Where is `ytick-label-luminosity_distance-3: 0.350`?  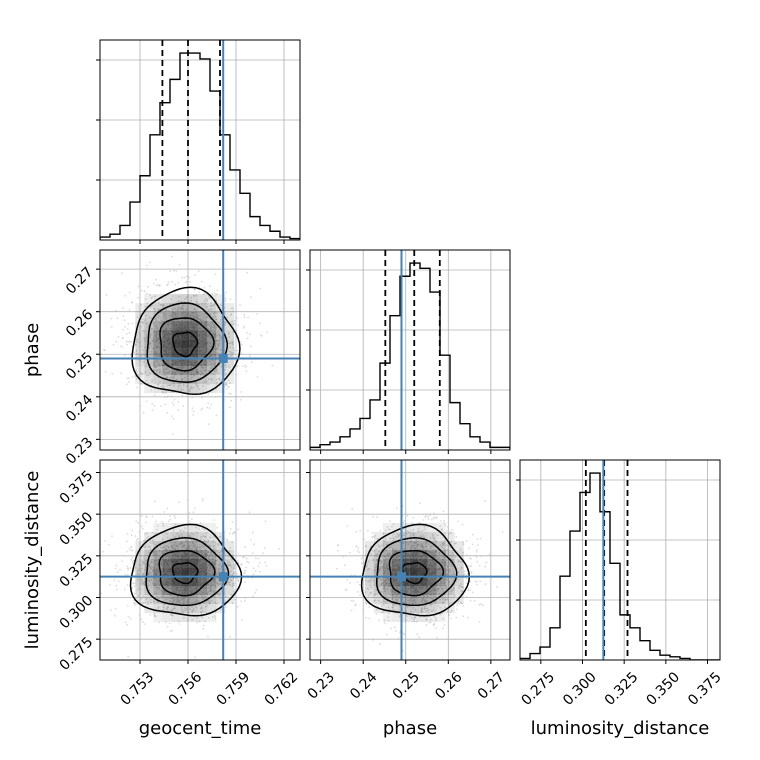 ytick-label-luminosity_distance-3: 0.350 is located at coordinates (77, 529).